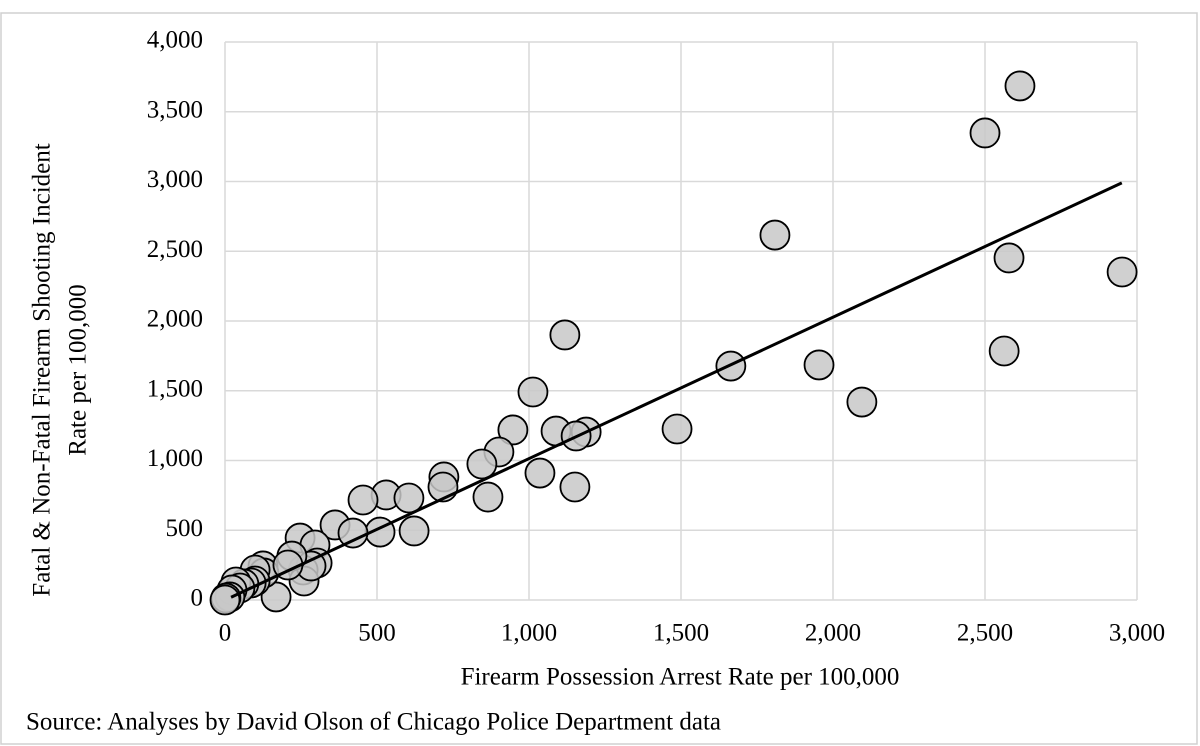 The height and width of the screenshot is (746, 1200). I want to click on y-tick-label: 500, so click(185, 528).